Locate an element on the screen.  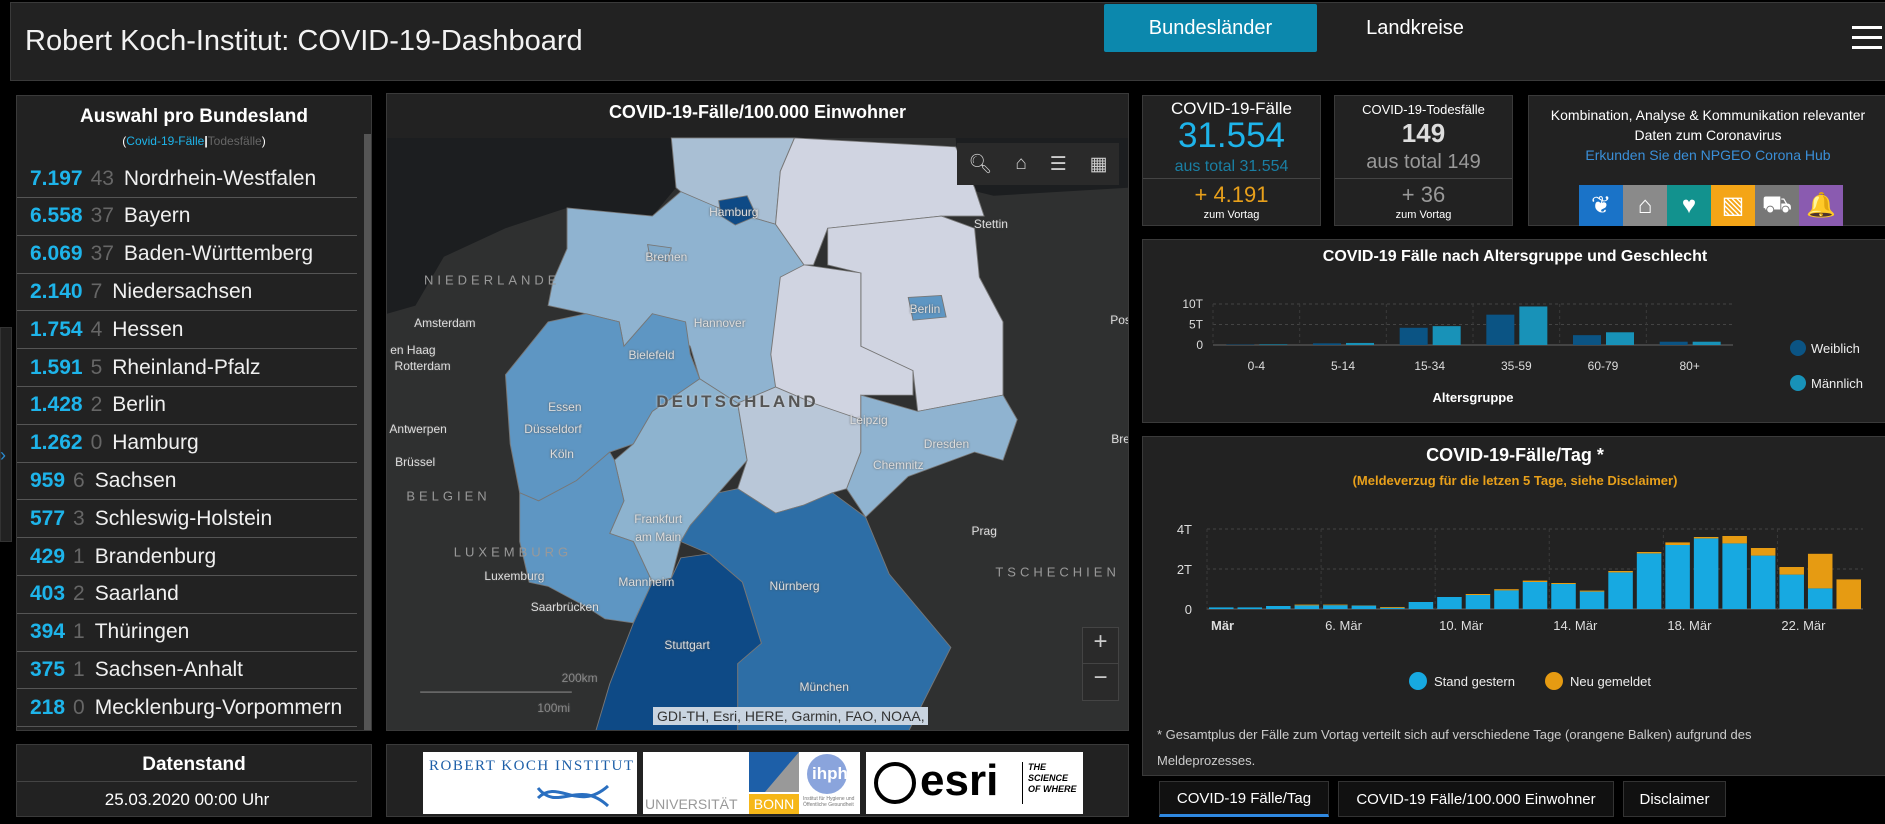
state-row: 1.754 4 Hessen is located at coordinates (187, 330).